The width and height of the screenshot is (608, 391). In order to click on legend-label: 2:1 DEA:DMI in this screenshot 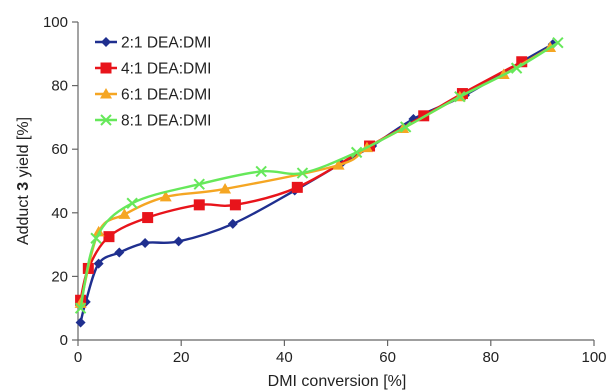, I will do `click(166, 43)`.